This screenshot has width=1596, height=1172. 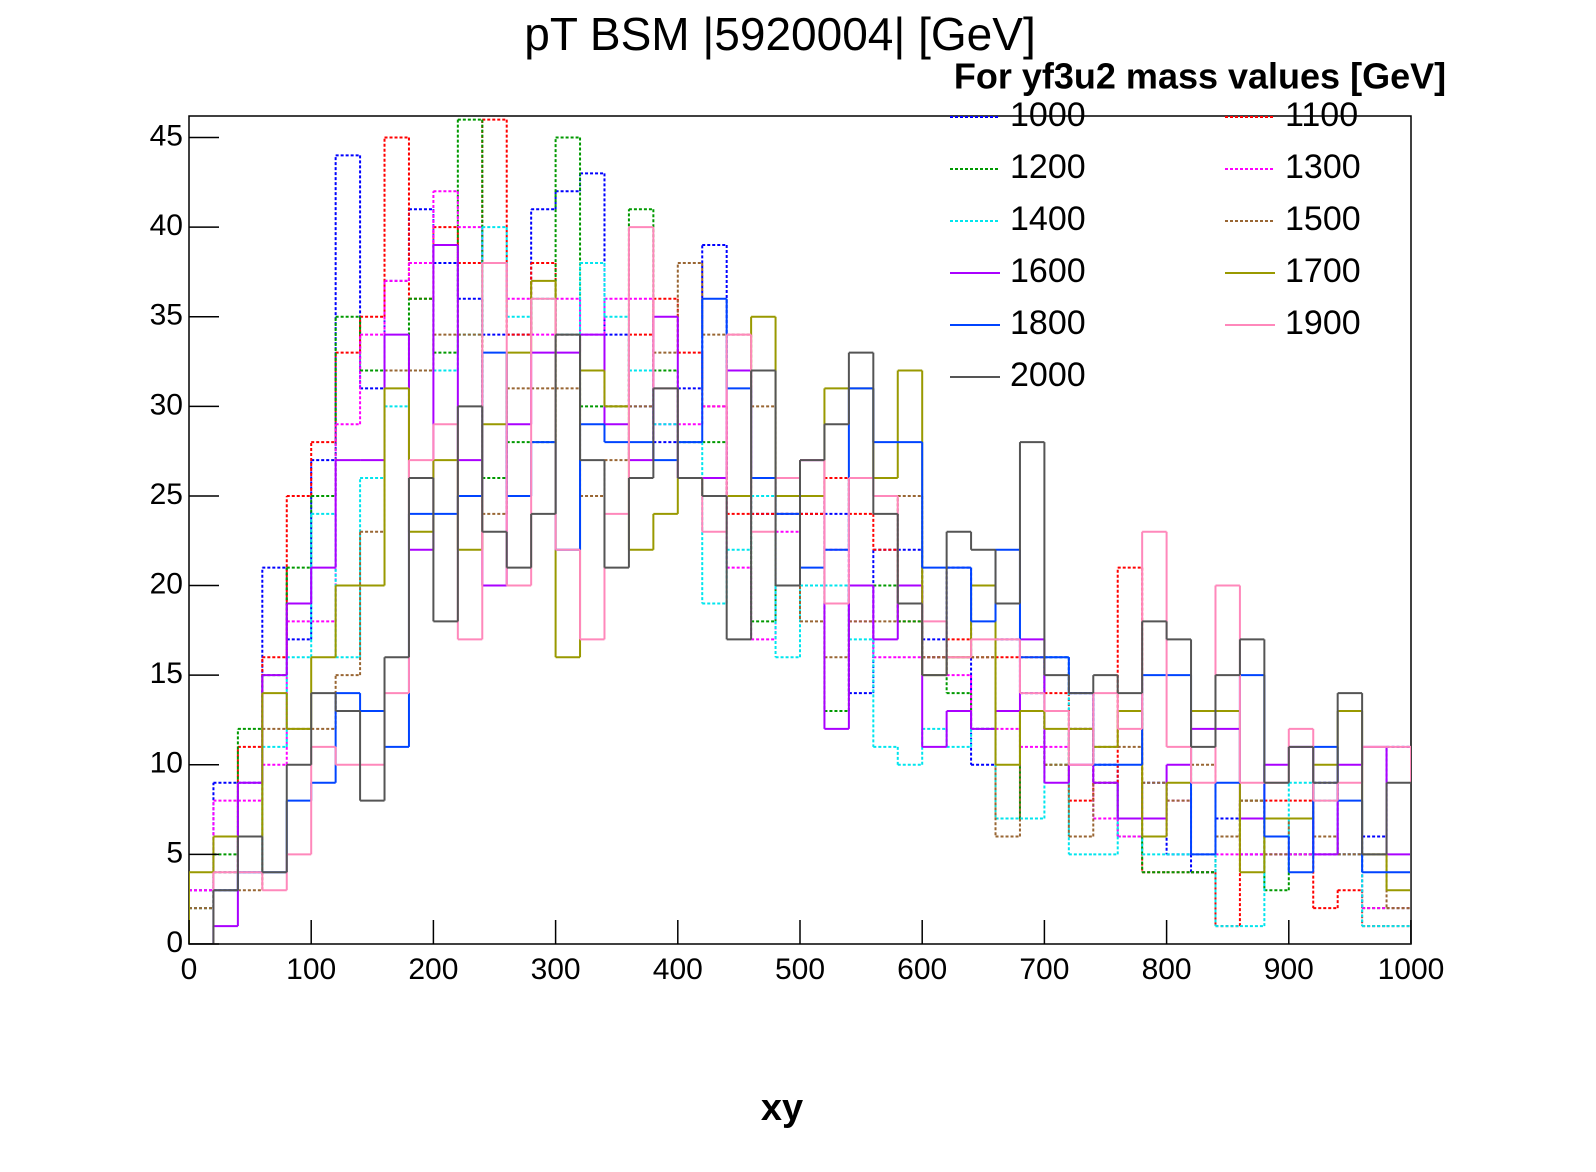 I want to click on x-tick-label: 400, so click(x=678, y=969).